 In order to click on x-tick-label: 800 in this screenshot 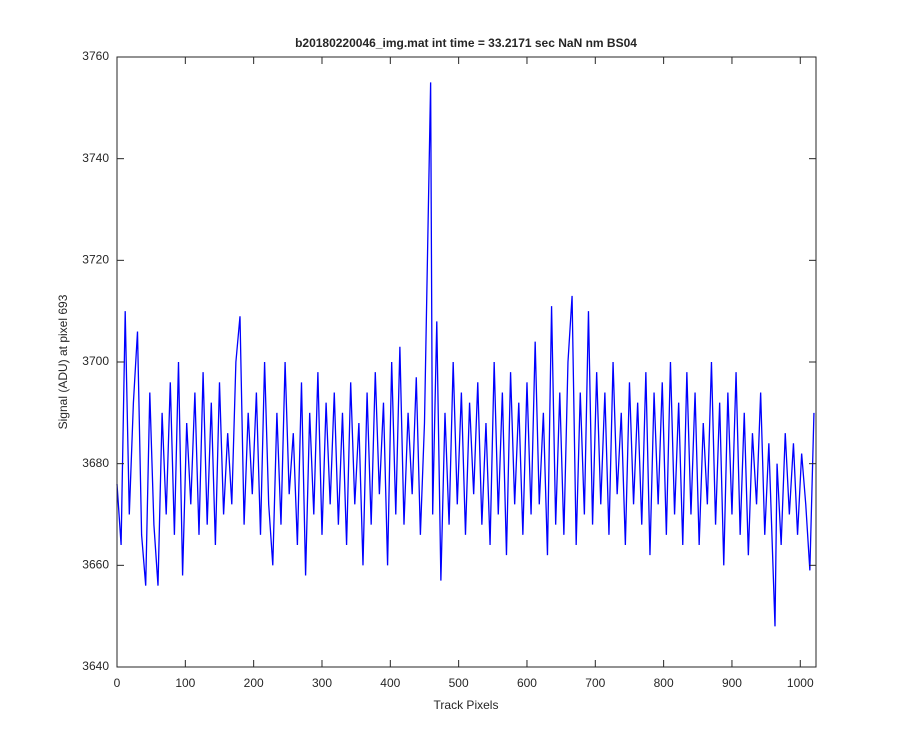, I will do `click(664, 683)`.